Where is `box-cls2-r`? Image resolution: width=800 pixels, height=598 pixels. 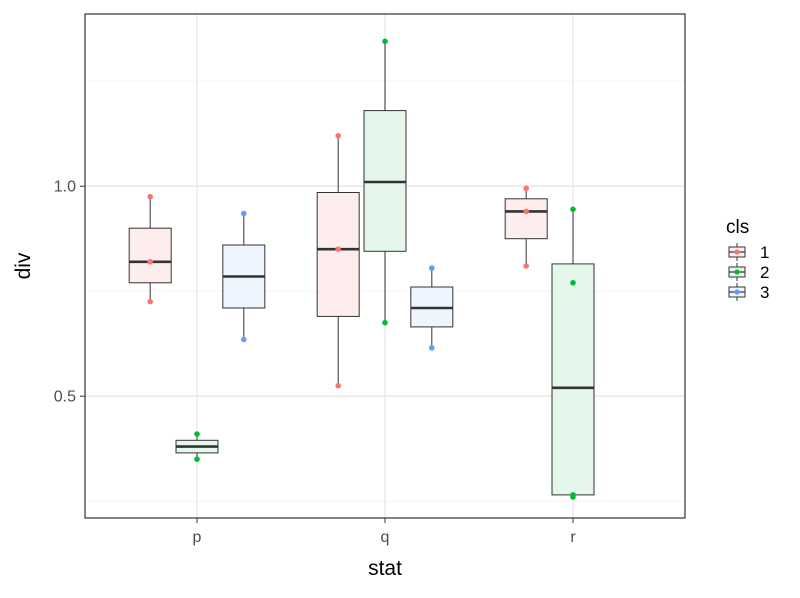
box-cls2-r is located at coordinates (573, 354).